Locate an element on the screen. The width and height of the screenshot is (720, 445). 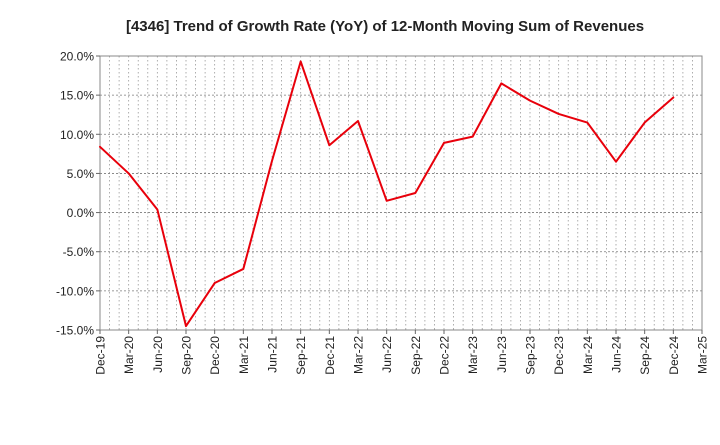
x-tick-label: Jun-23 is located at coordinates (502, 354).